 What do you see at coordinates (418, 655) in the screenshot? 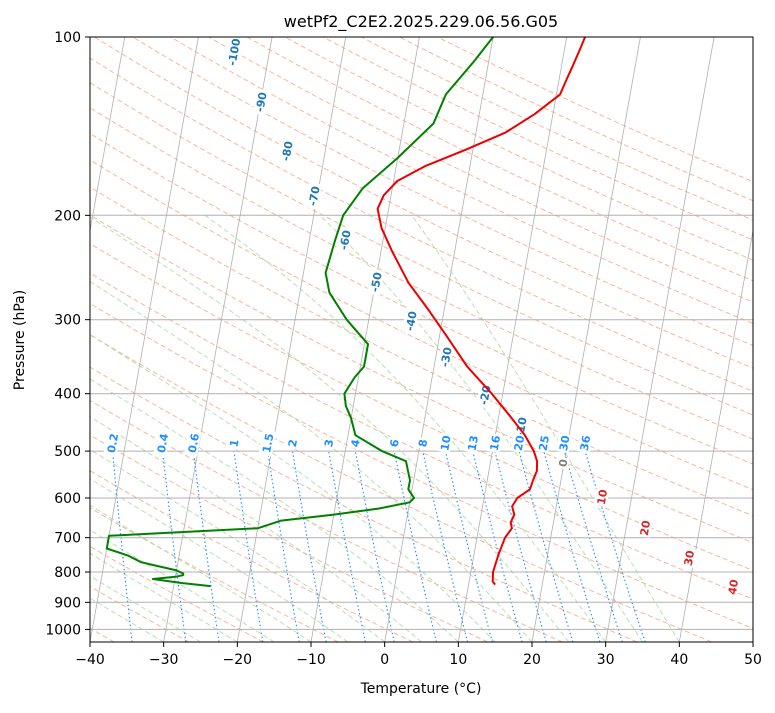
I see `x-axis-ticks: −40 −30 −20 −10 0 10 20 30 40 50` at bounding box center [418, 655].